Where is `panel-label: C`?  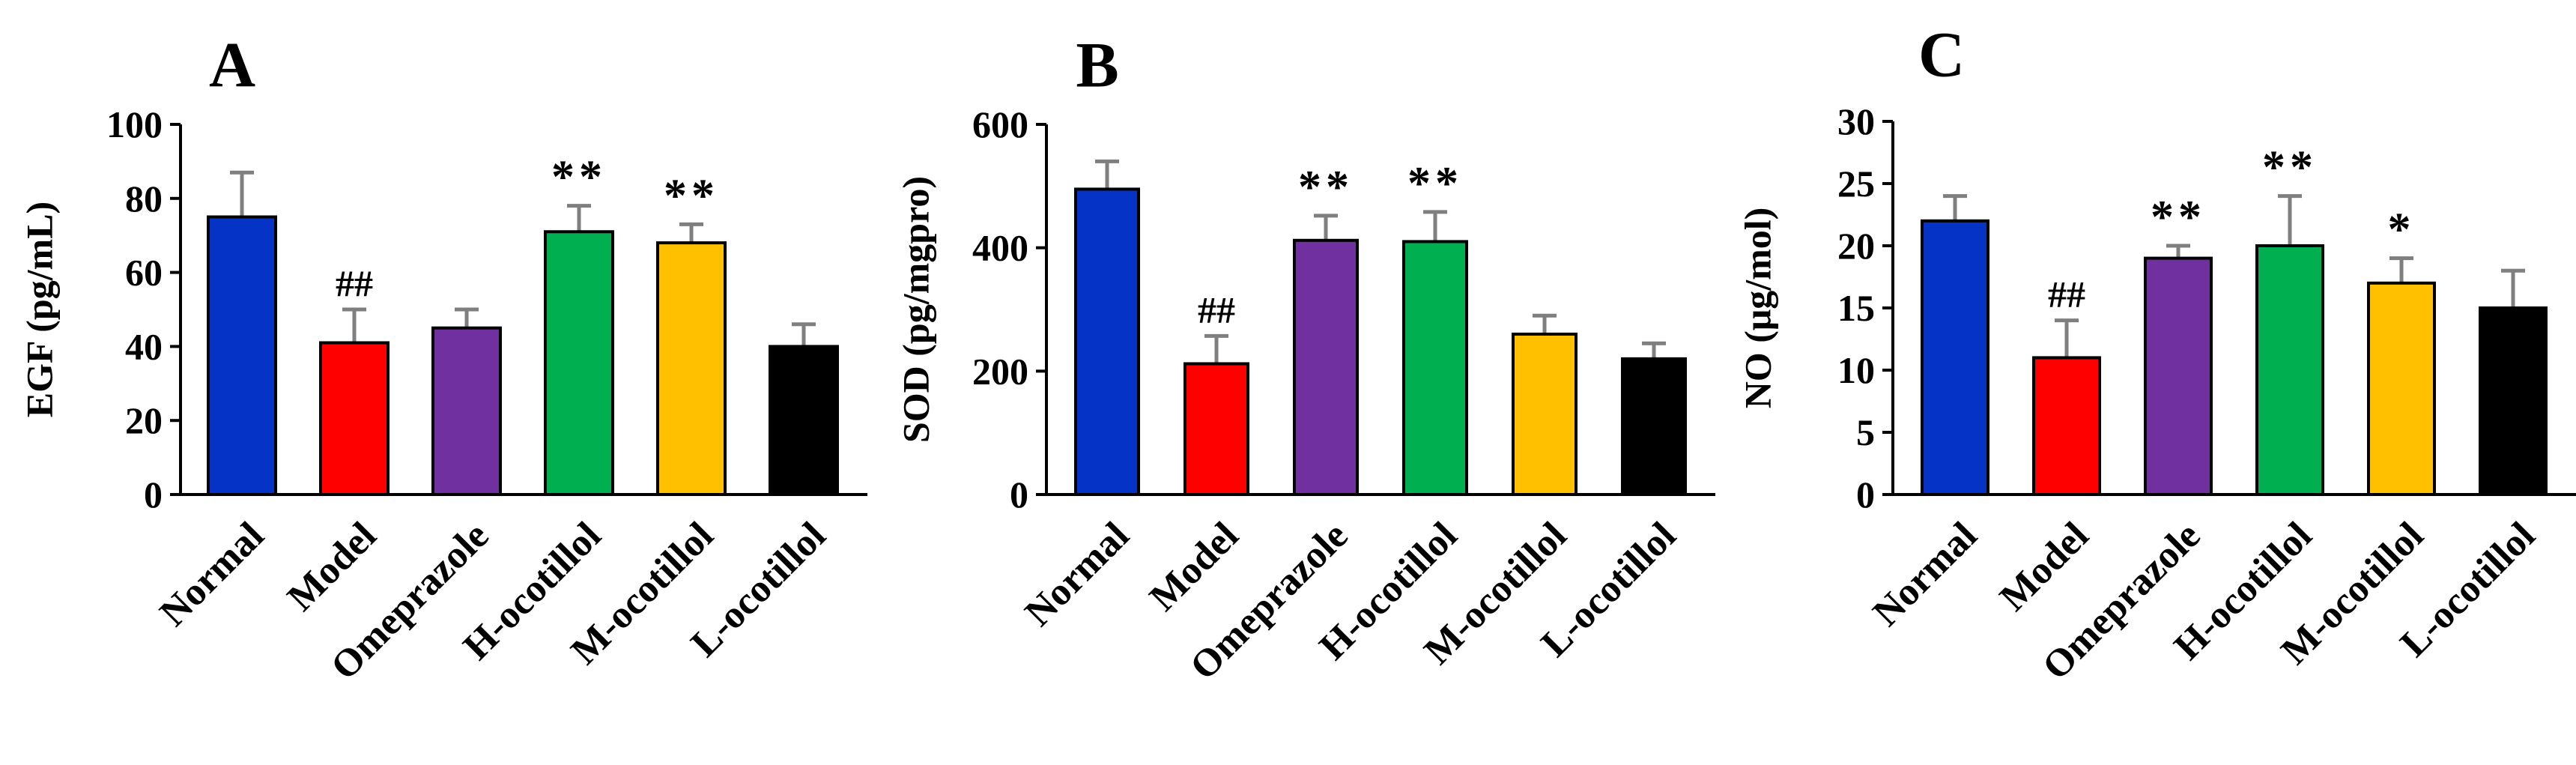 panel-label: C is located at coordinates (1941, 55).